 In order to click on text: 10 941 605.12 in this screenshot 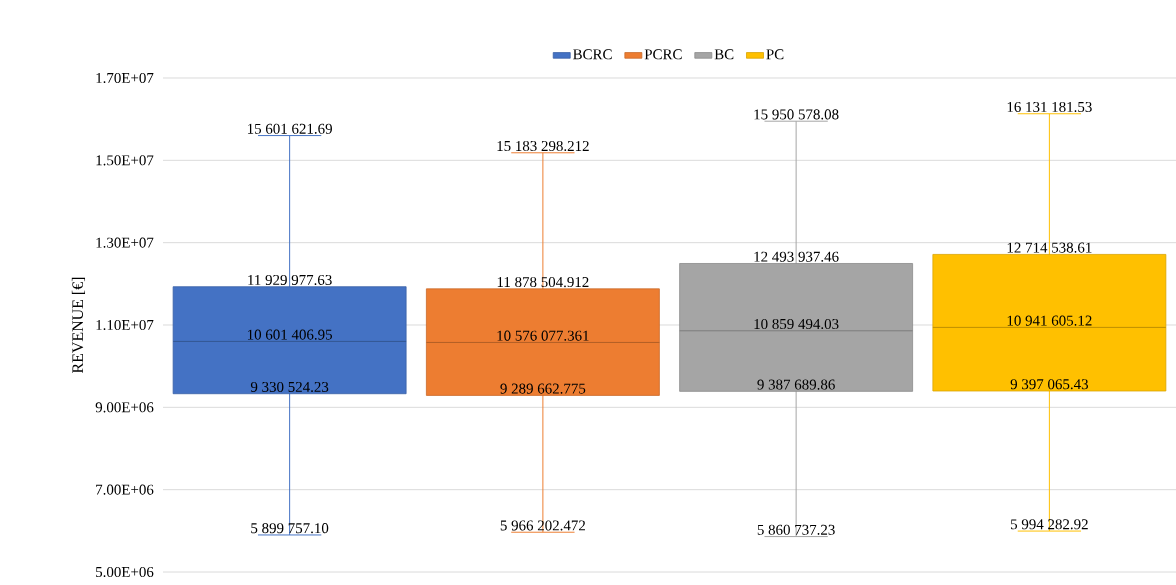, I will do `click(1049, 320)`.